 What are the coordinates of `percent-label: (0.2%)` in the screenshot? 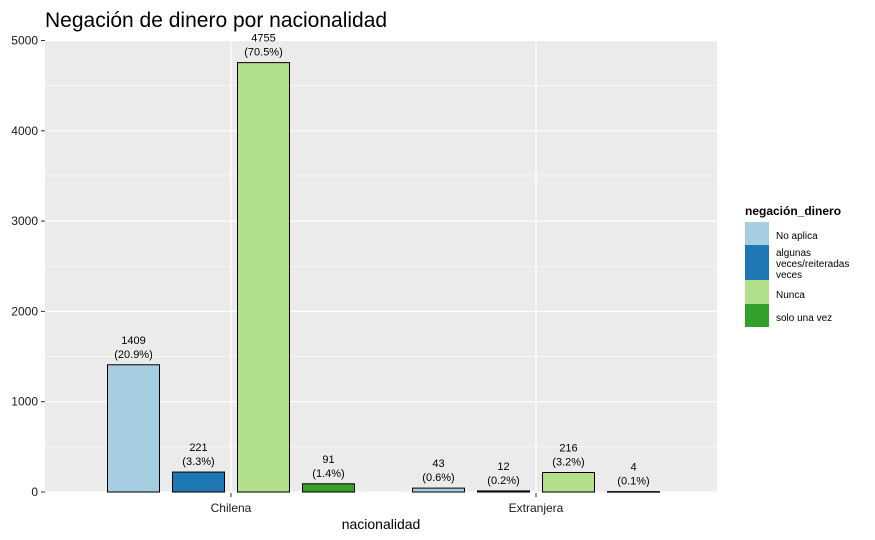 It's located at (503, 481).